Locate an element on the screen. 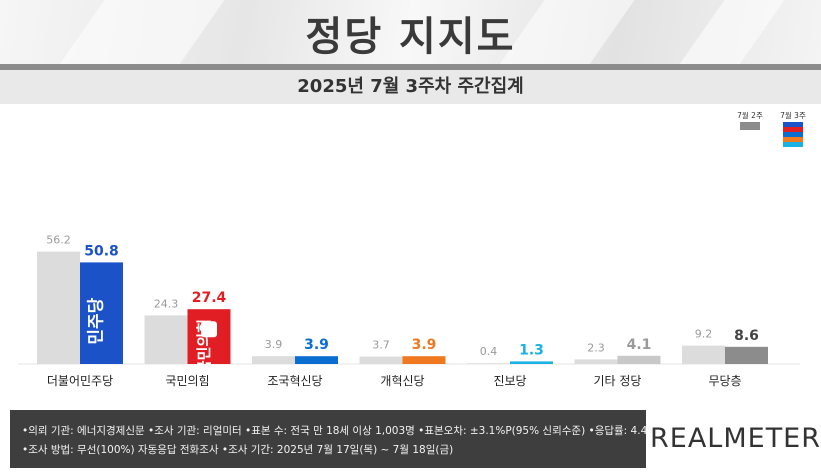 The width and height of the screenshot is (821, 474). realmeter-logo: REALMETER is located at coordinates (735, 438).